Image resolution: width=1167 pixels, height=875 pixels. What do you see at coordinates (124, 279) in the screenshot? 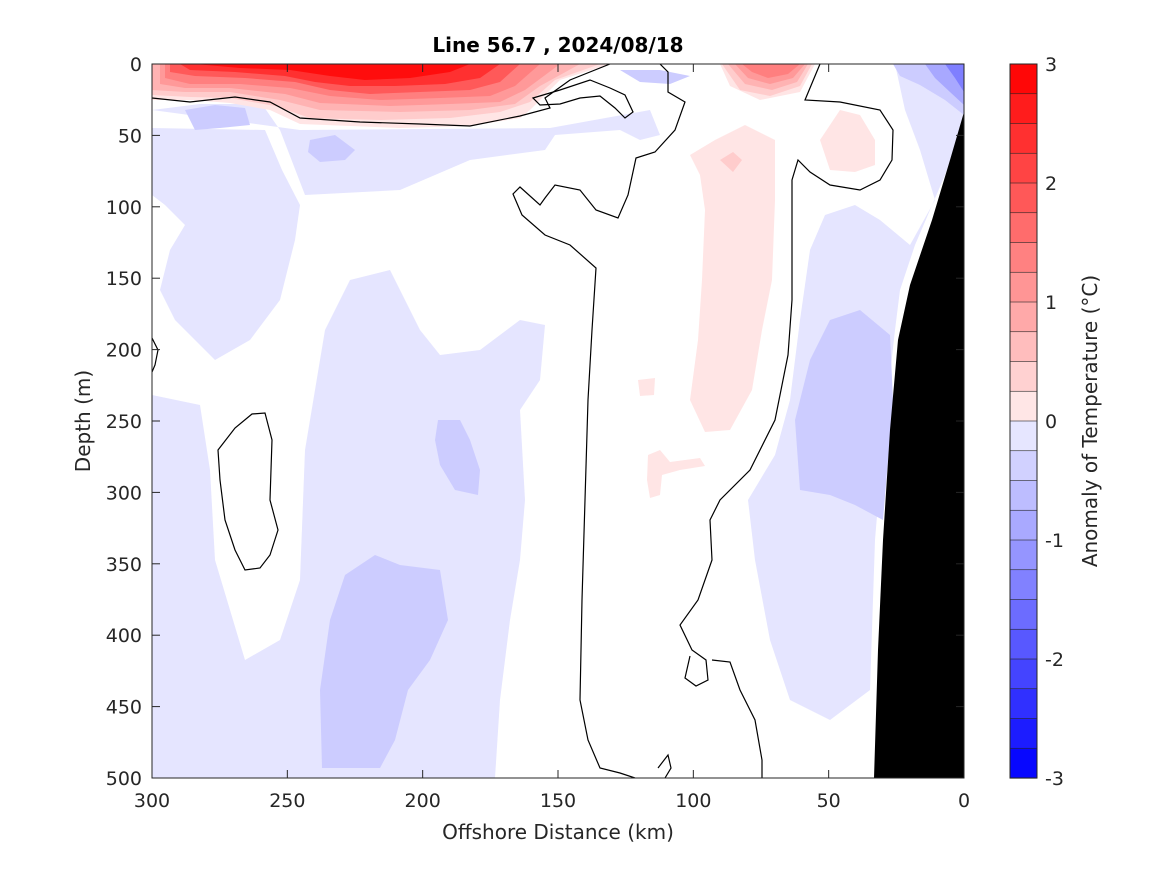
I see `y-tick-label: 150` at bounding box center [124, 279].